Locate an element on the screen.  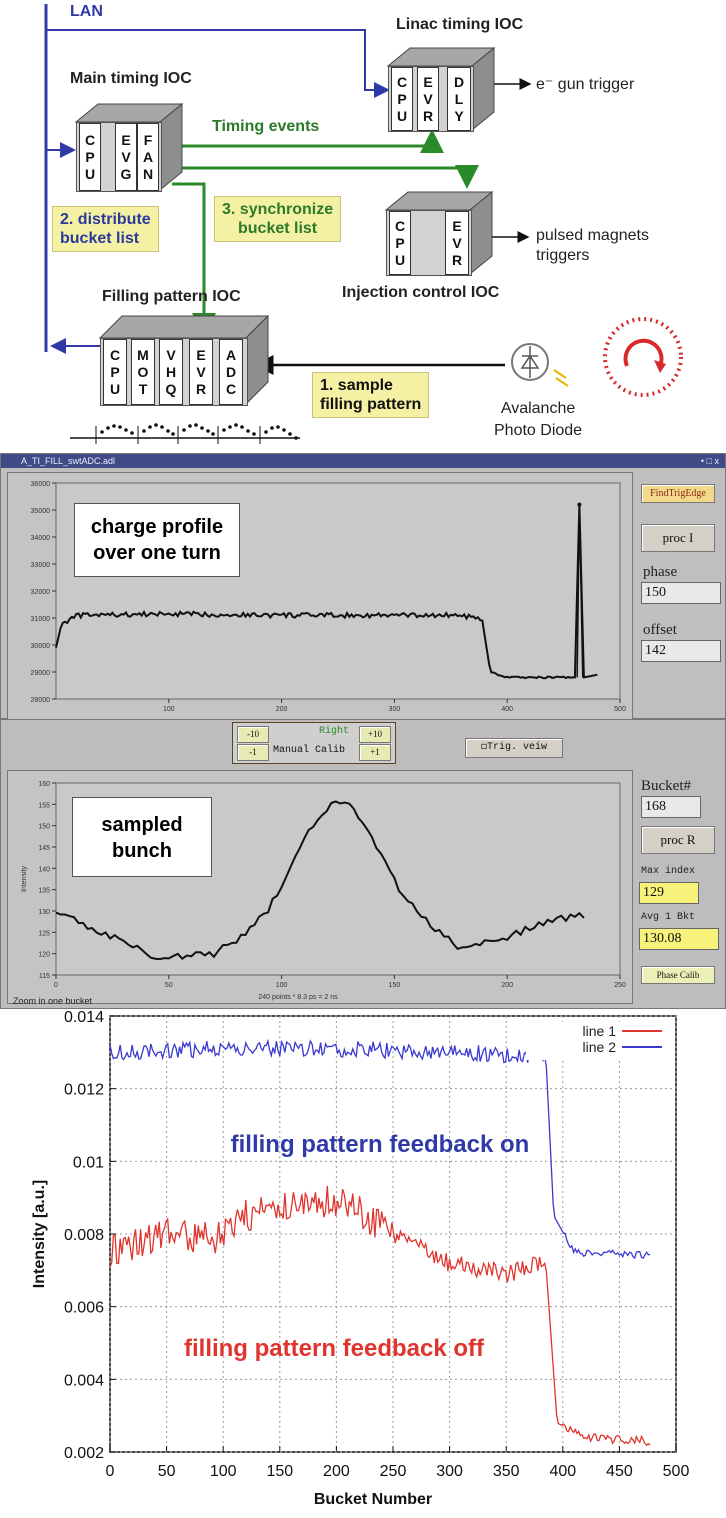
module-letter: D is located at coordinates (231, 371).